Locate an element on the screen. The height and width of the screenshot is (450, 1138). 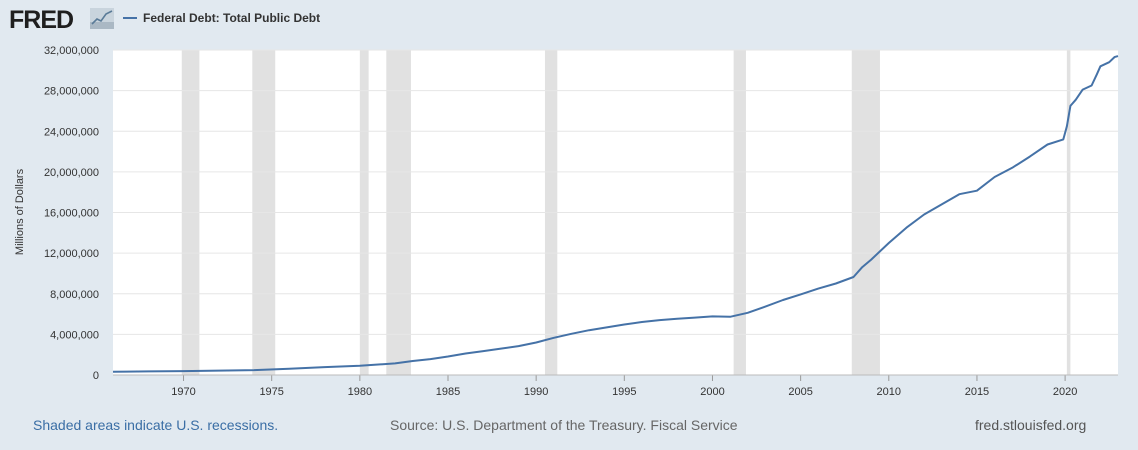
legend-label: Federal Debt: Total Public Debt is located at coordinates (232, 18).